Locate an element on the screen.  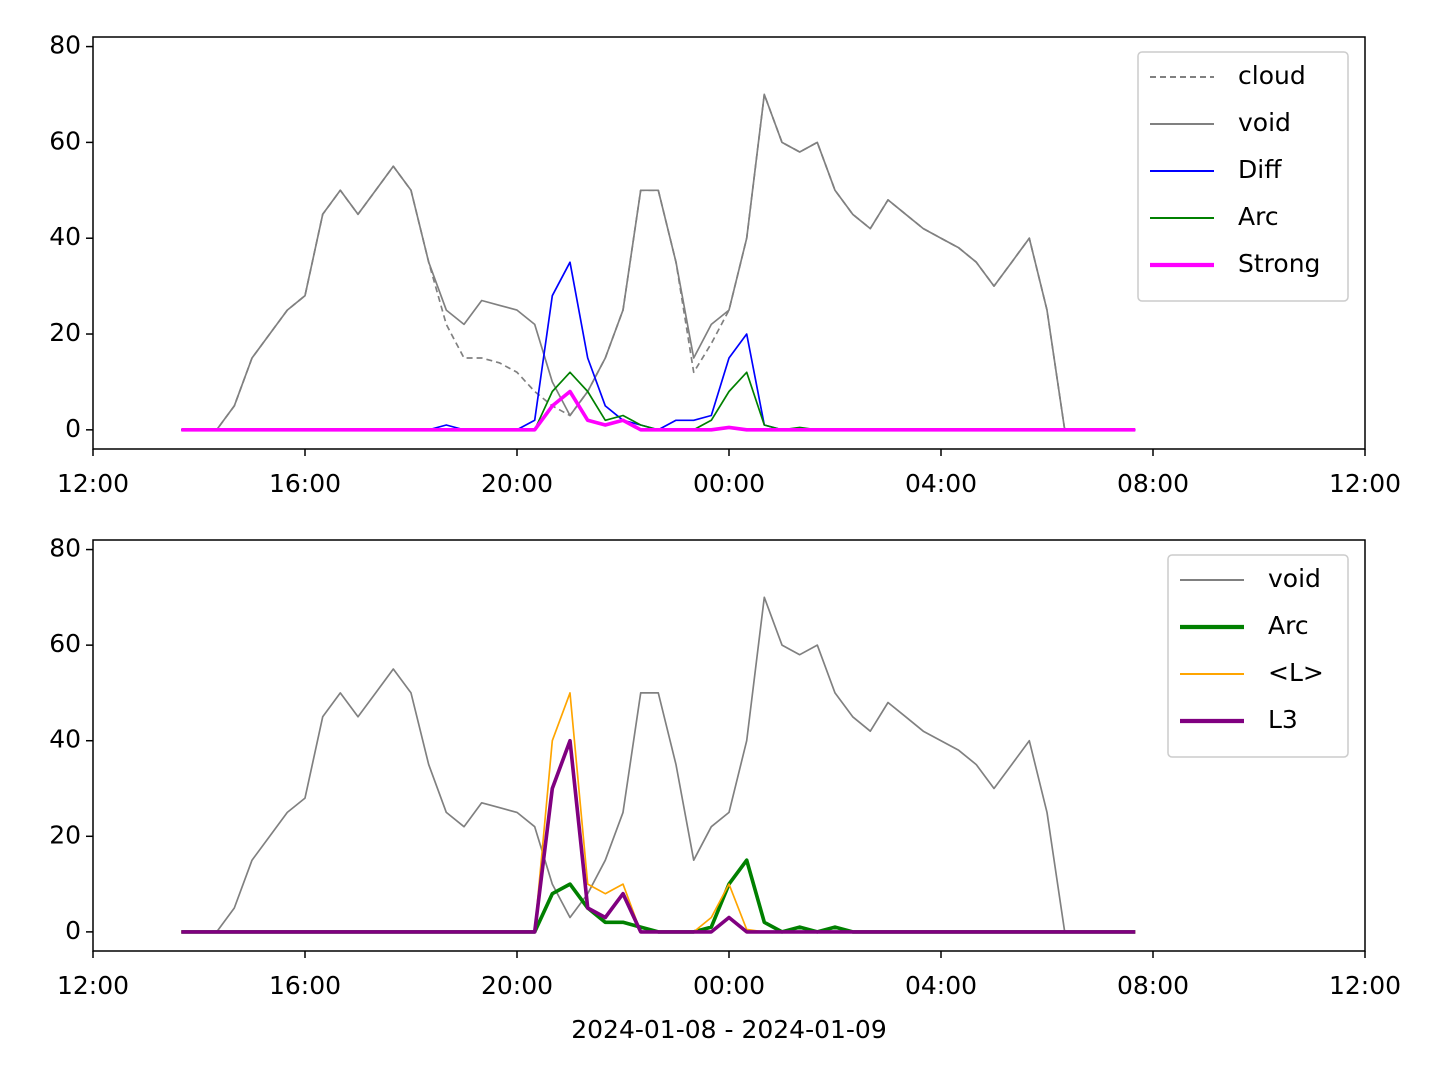
legend-label: <L> is located at coordinates (1296, 672).